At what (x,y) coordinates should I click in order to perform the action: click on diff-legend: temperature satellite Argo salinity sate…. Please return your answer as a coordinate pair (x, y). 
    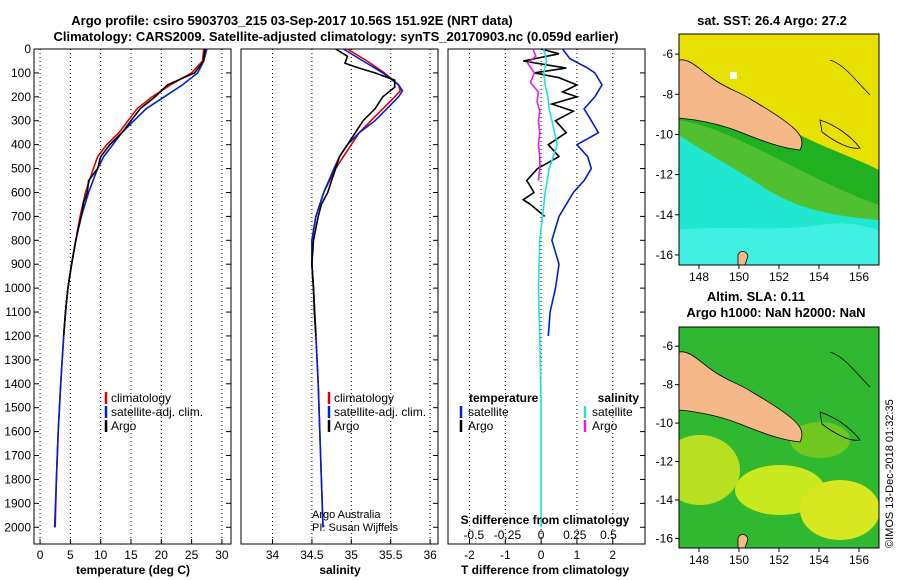
    Looking at the image, I should click on (549, 412).